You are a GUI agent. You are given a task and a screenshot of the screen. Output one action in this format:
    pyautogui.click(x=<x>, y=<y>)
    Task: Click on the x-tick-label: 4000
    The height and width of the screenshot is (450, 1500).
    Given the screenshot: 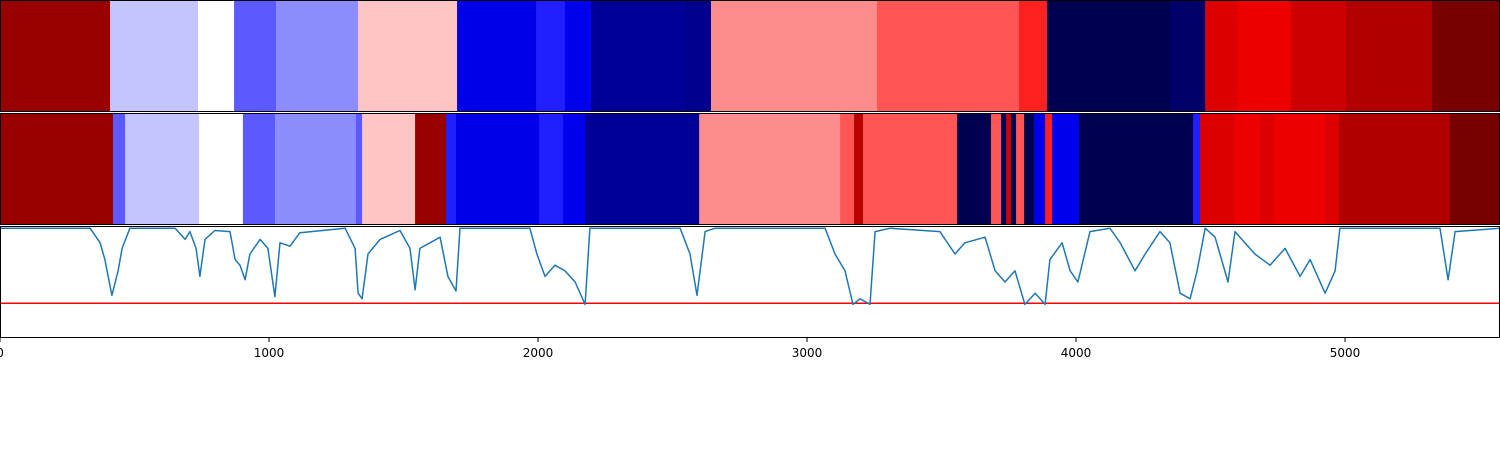 What is the action you would take?
    pyautogui.click(x=1076, y=353)
    